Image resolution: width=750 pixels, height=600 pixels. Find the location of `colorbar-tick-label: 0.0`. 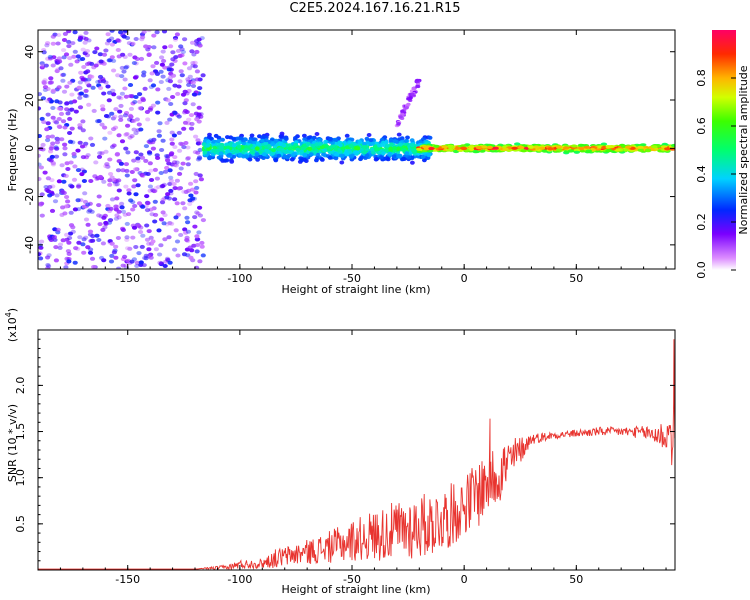

colorbar-tick-label: 0.0 is located at coordinates (701, 270).